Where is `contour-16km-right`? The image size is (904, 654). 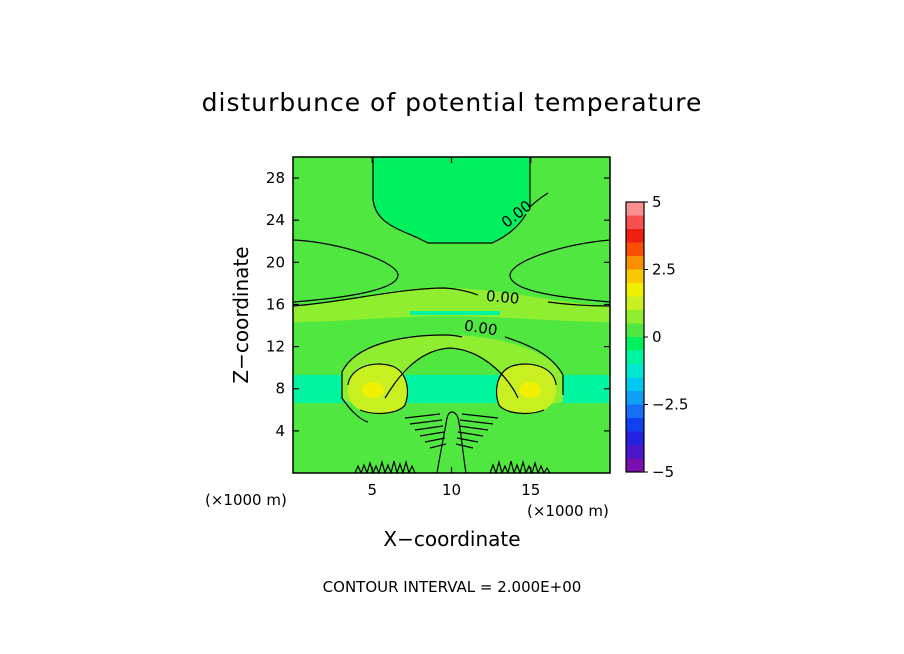
contour-16km-right is located at coordinates (578, 304).